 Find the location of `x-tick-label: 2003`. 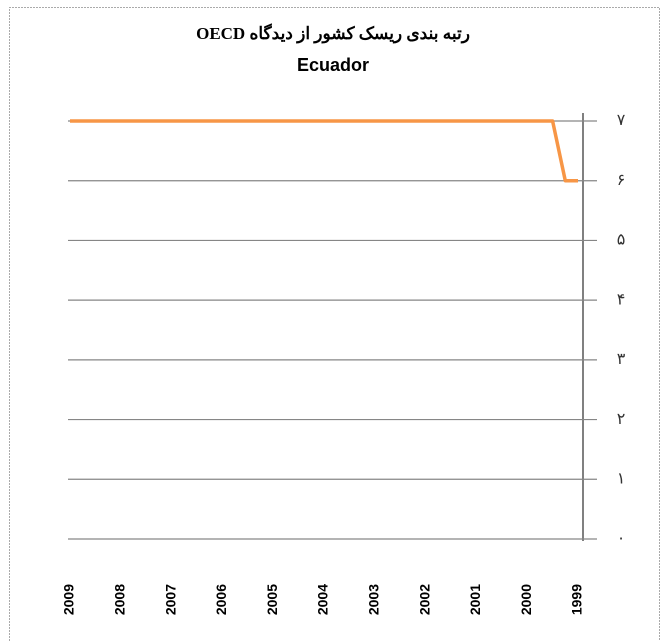

x-tick-label: 2003 is located at coordinates (374, 599).